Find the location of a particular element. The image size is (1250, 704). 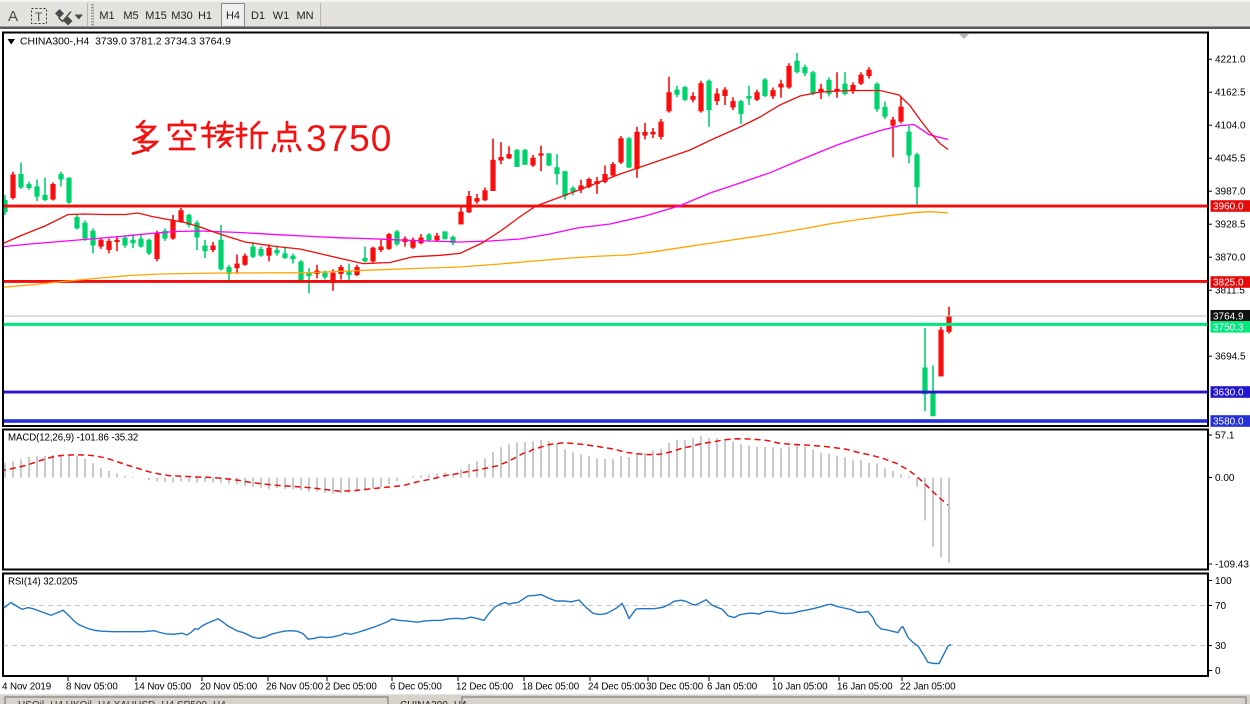

svg-text: 3870.0 is located at coordinates (1230, 258).